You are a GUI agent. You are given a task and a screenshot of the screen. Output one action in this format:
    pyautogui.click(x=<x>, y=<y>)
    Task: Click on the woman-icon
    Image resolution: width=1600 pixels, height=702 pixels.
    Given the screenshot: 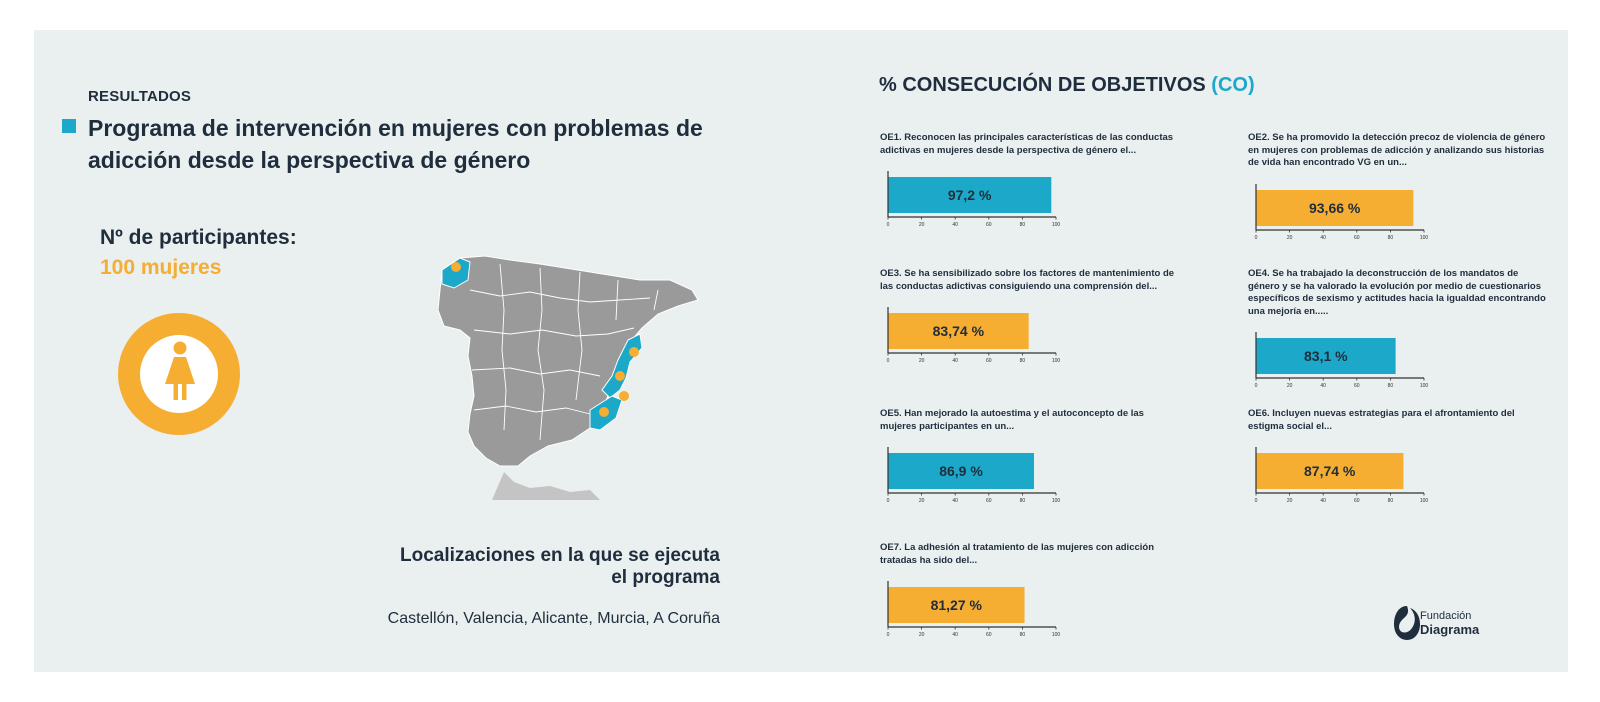 What is the action you would take?
    pyautogui.click(x=180, y=370)
    